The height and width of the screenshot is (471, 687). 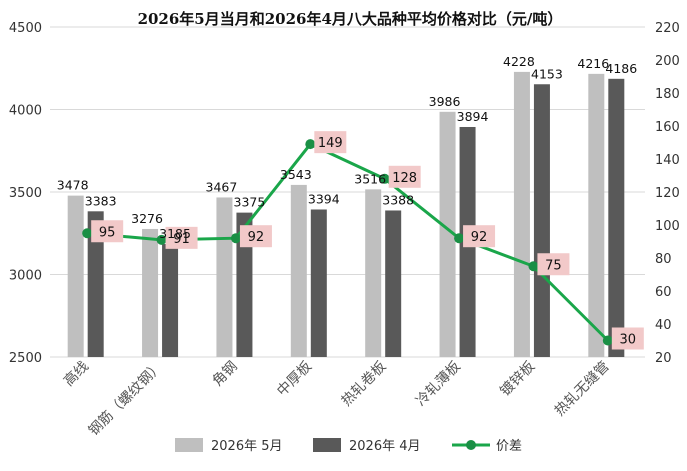 I want to click on y-right-tick-label: 80, so click(x=663, y=259).